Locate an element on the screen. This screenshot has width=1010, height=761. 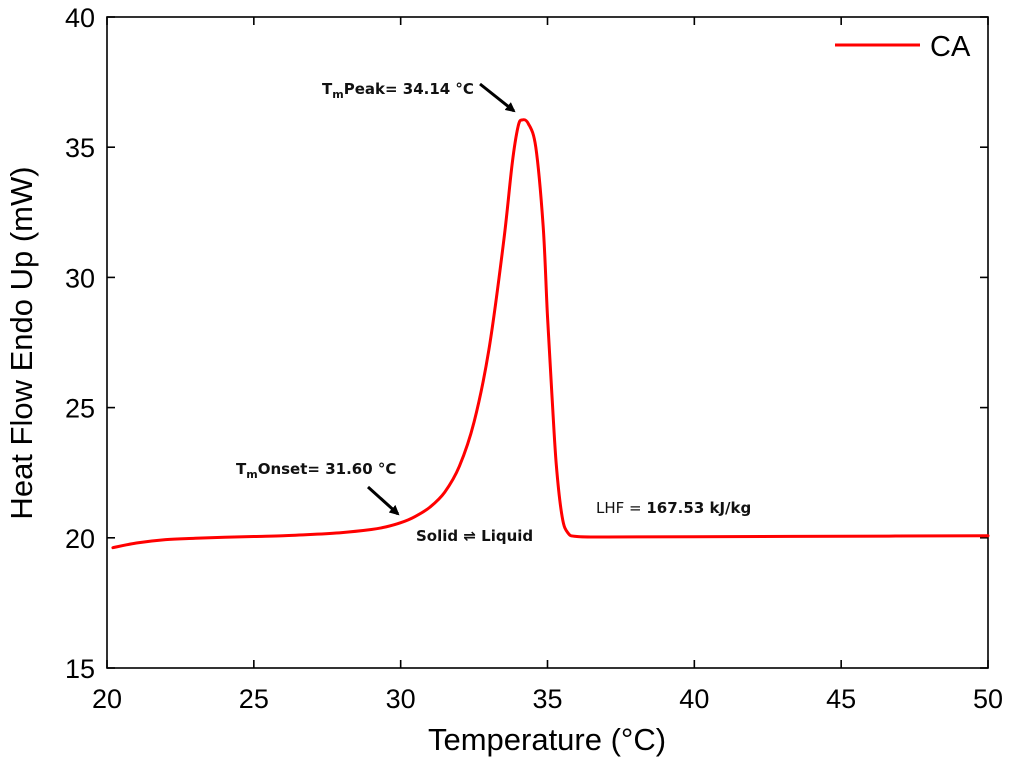
annotation-peak: TmPeak= 34.14 °C is located at coordinates (419, 96).